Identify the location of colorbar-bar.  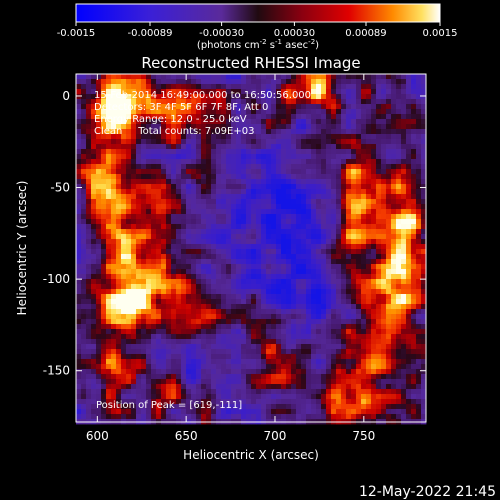
(258, 13).